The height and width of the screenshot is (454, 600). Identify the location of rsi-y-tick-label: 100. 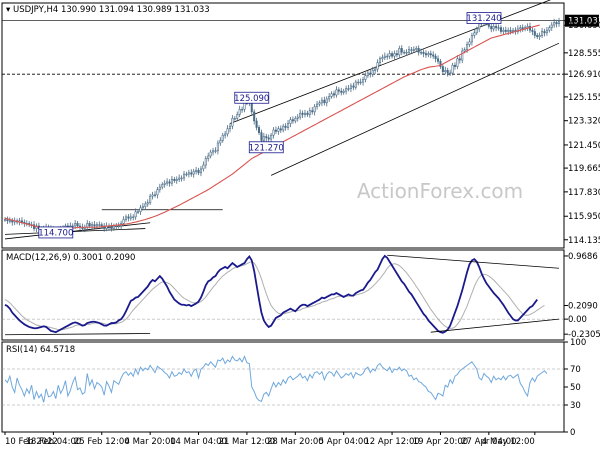
(578, 343).